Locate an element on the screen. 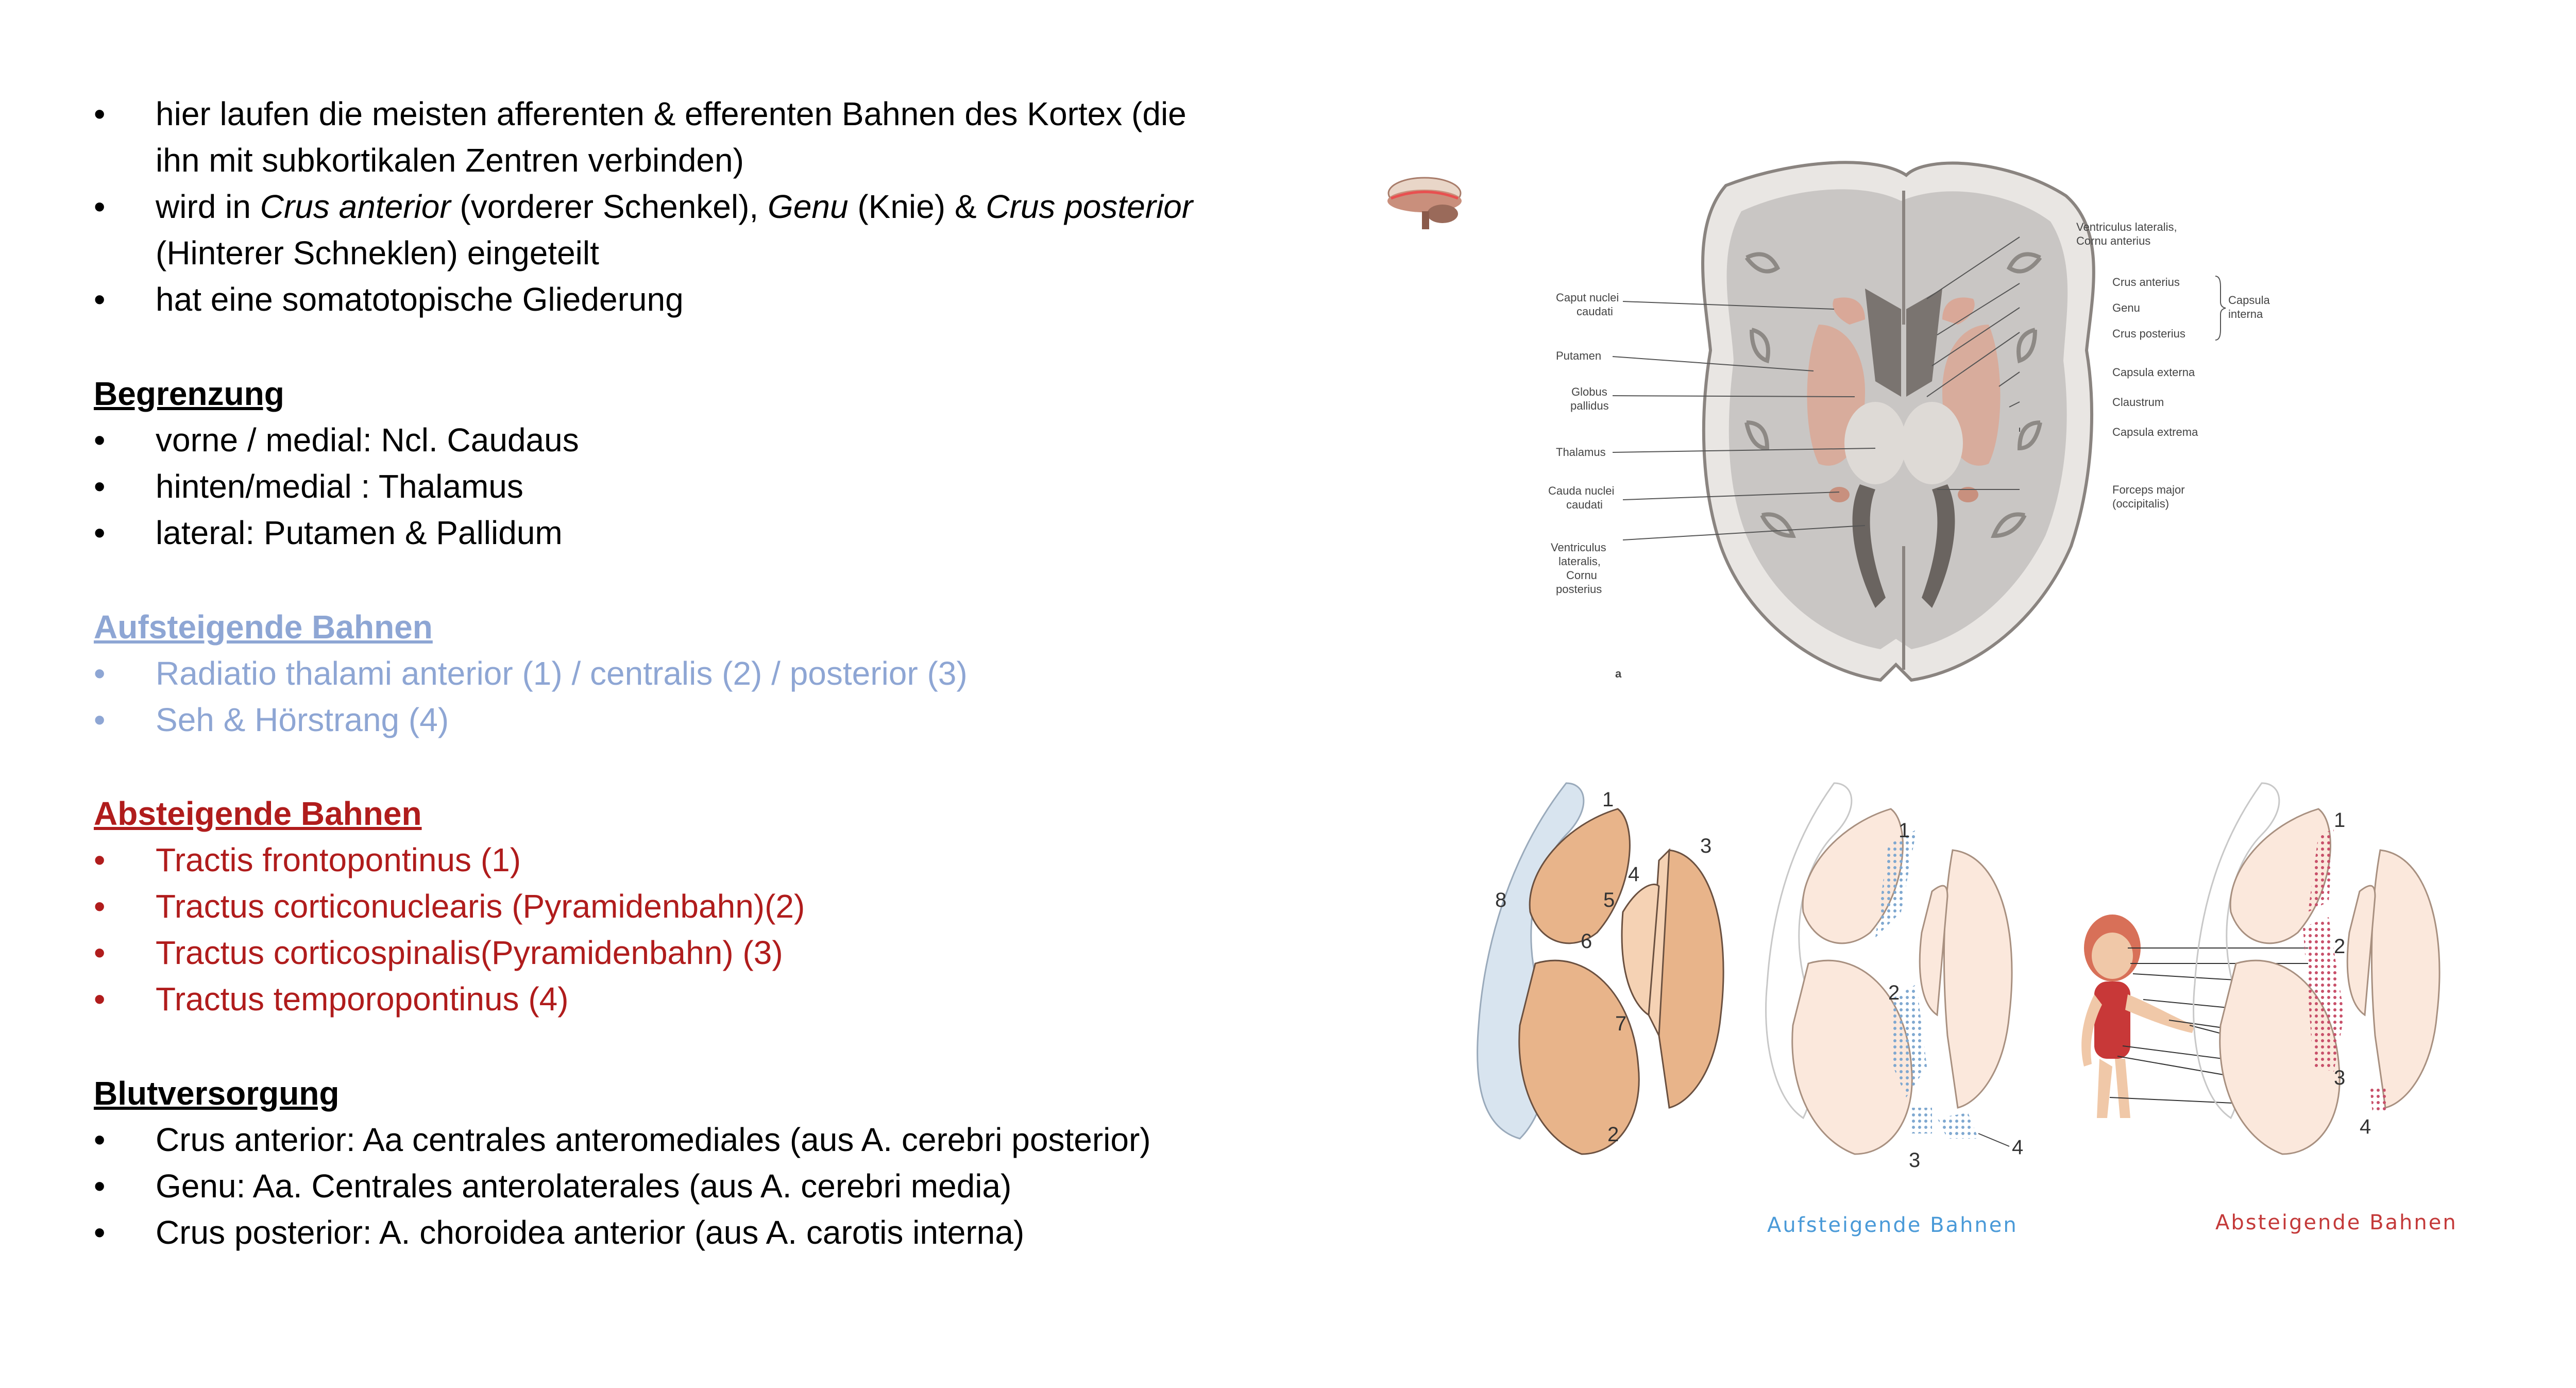  label-putamen: Putamen is located at coordinates (1578, 355).